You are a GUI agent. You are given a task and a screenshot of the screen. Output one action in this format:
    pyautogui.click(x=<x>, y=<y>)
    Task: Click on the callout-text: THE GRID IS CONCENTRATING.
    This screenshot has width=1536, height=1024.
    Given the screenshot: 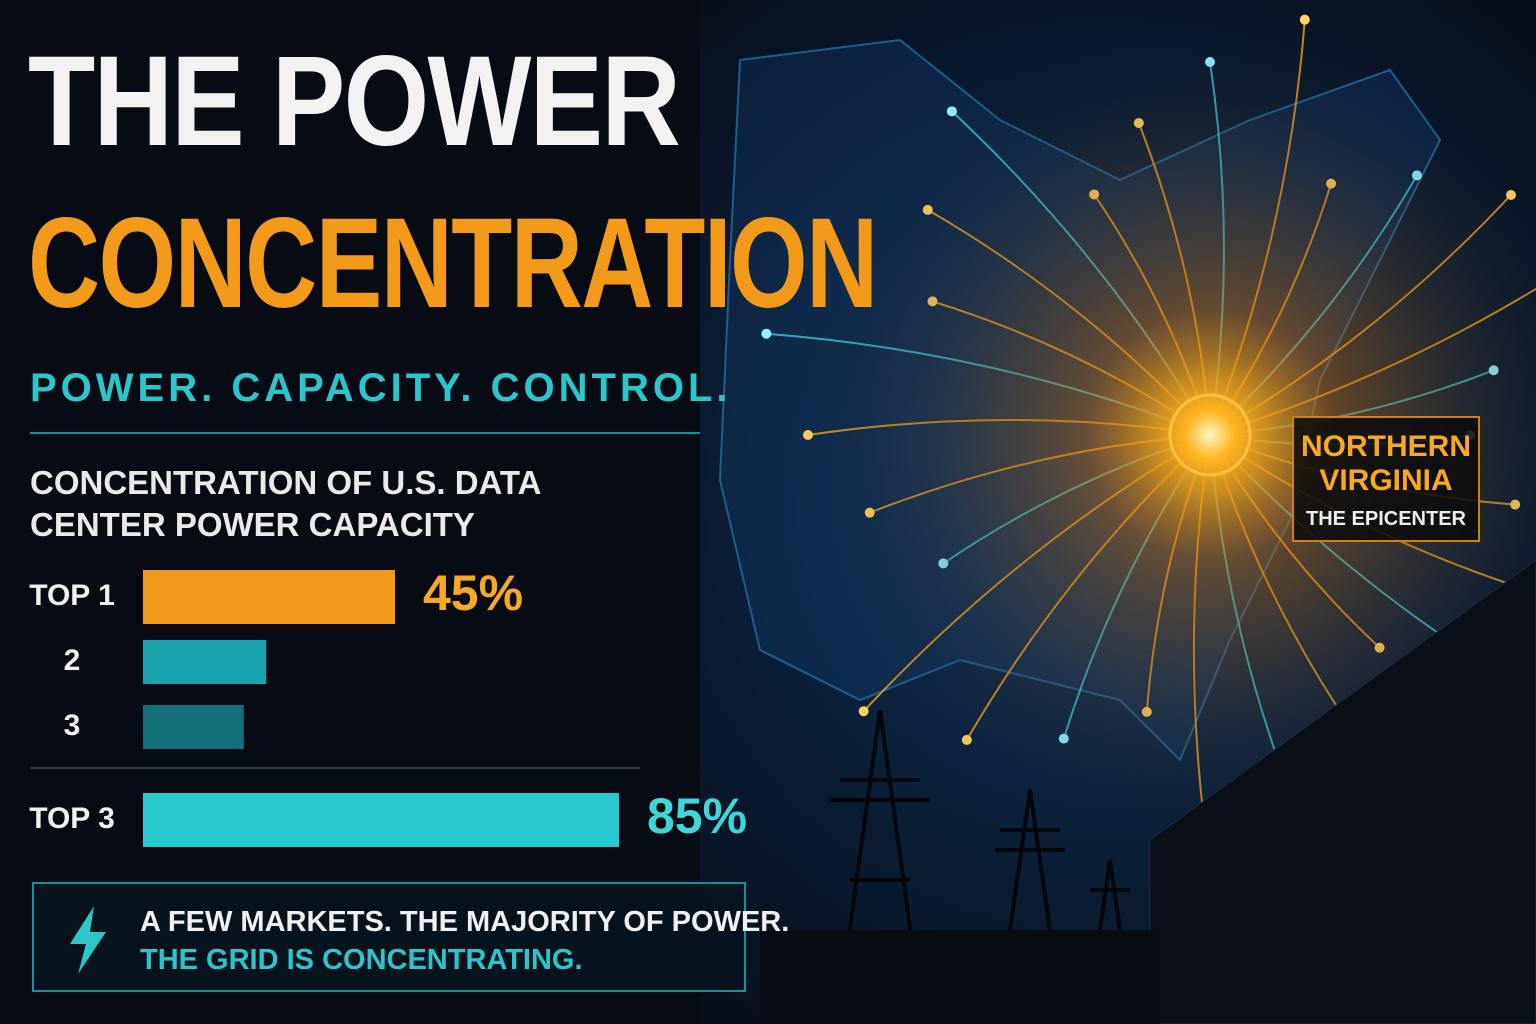 What is the action you would take?
    pyautogui.click(x=361, y=960)
    